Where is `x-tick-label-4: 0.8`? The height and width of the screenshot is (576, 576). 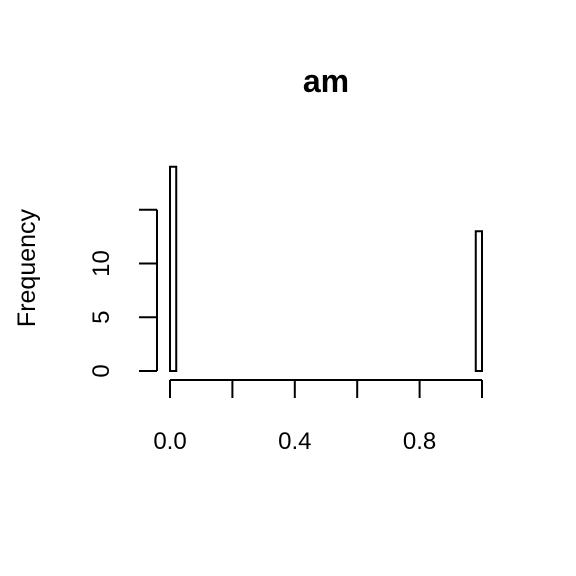
x-tick-label-4: 0.8 is located at coordinates (419, 441).